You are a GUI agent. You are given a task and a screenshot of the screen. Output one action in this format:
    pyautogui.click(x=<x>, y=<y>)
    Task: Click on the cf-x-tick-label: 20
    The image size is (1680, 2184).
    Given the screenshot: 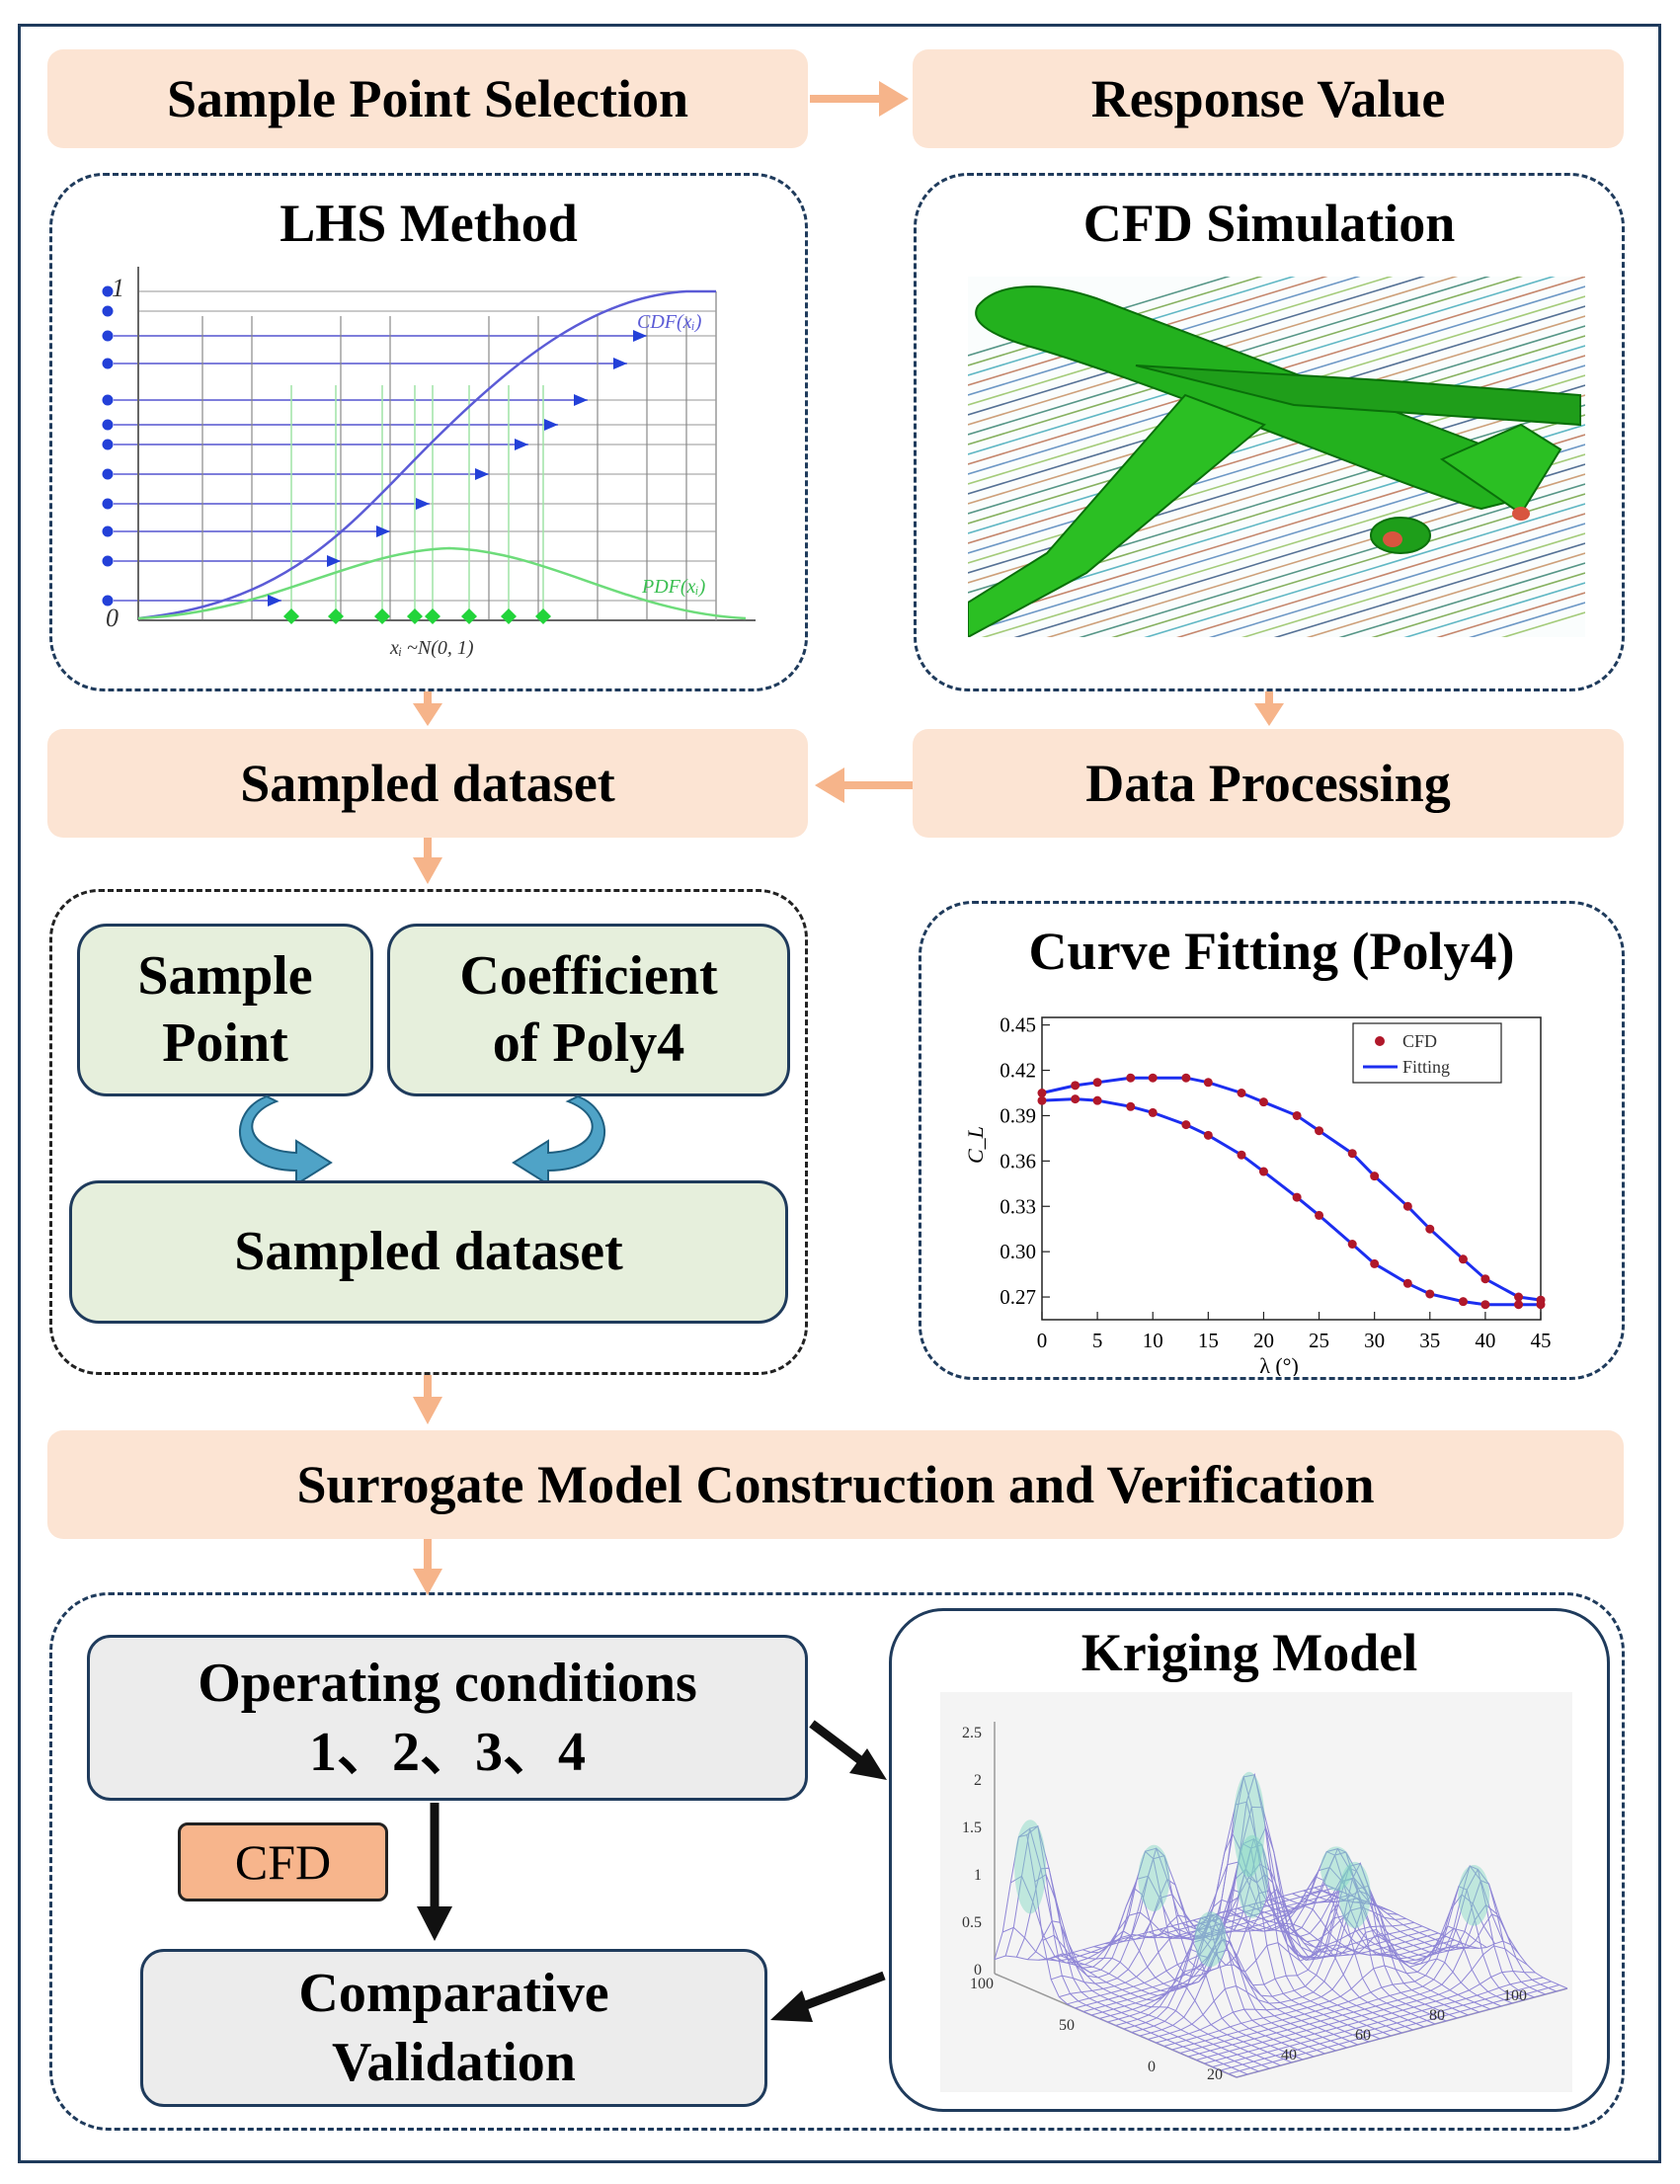 What is the action you would take?
    pyautogui.click(x=1263, y=1340)
    